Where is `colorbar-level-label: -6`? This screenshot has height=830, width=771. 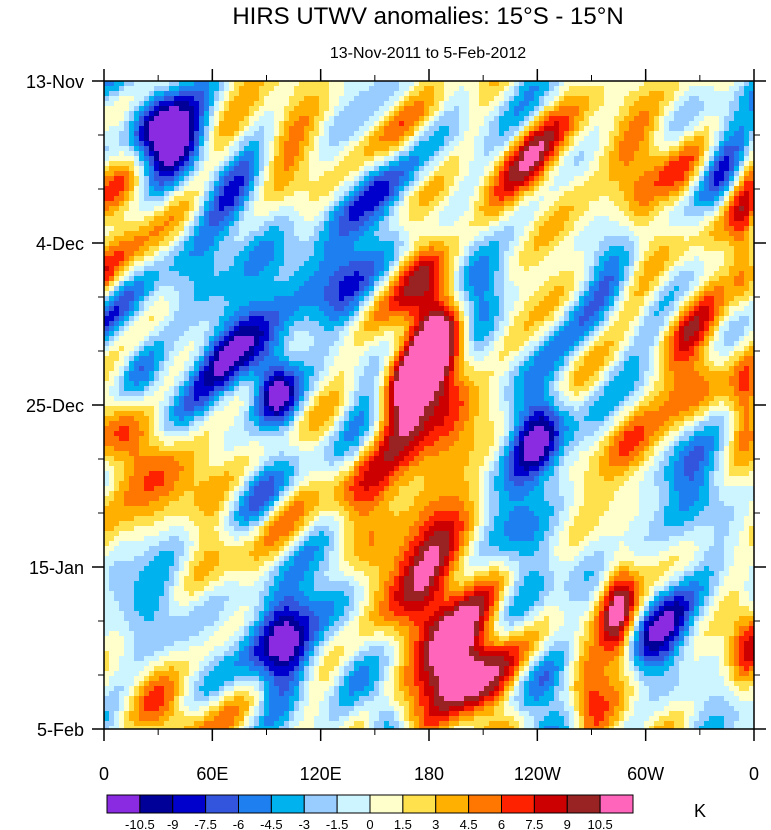
colorbar-level-label: -6 is located at coordinates (239, 823).